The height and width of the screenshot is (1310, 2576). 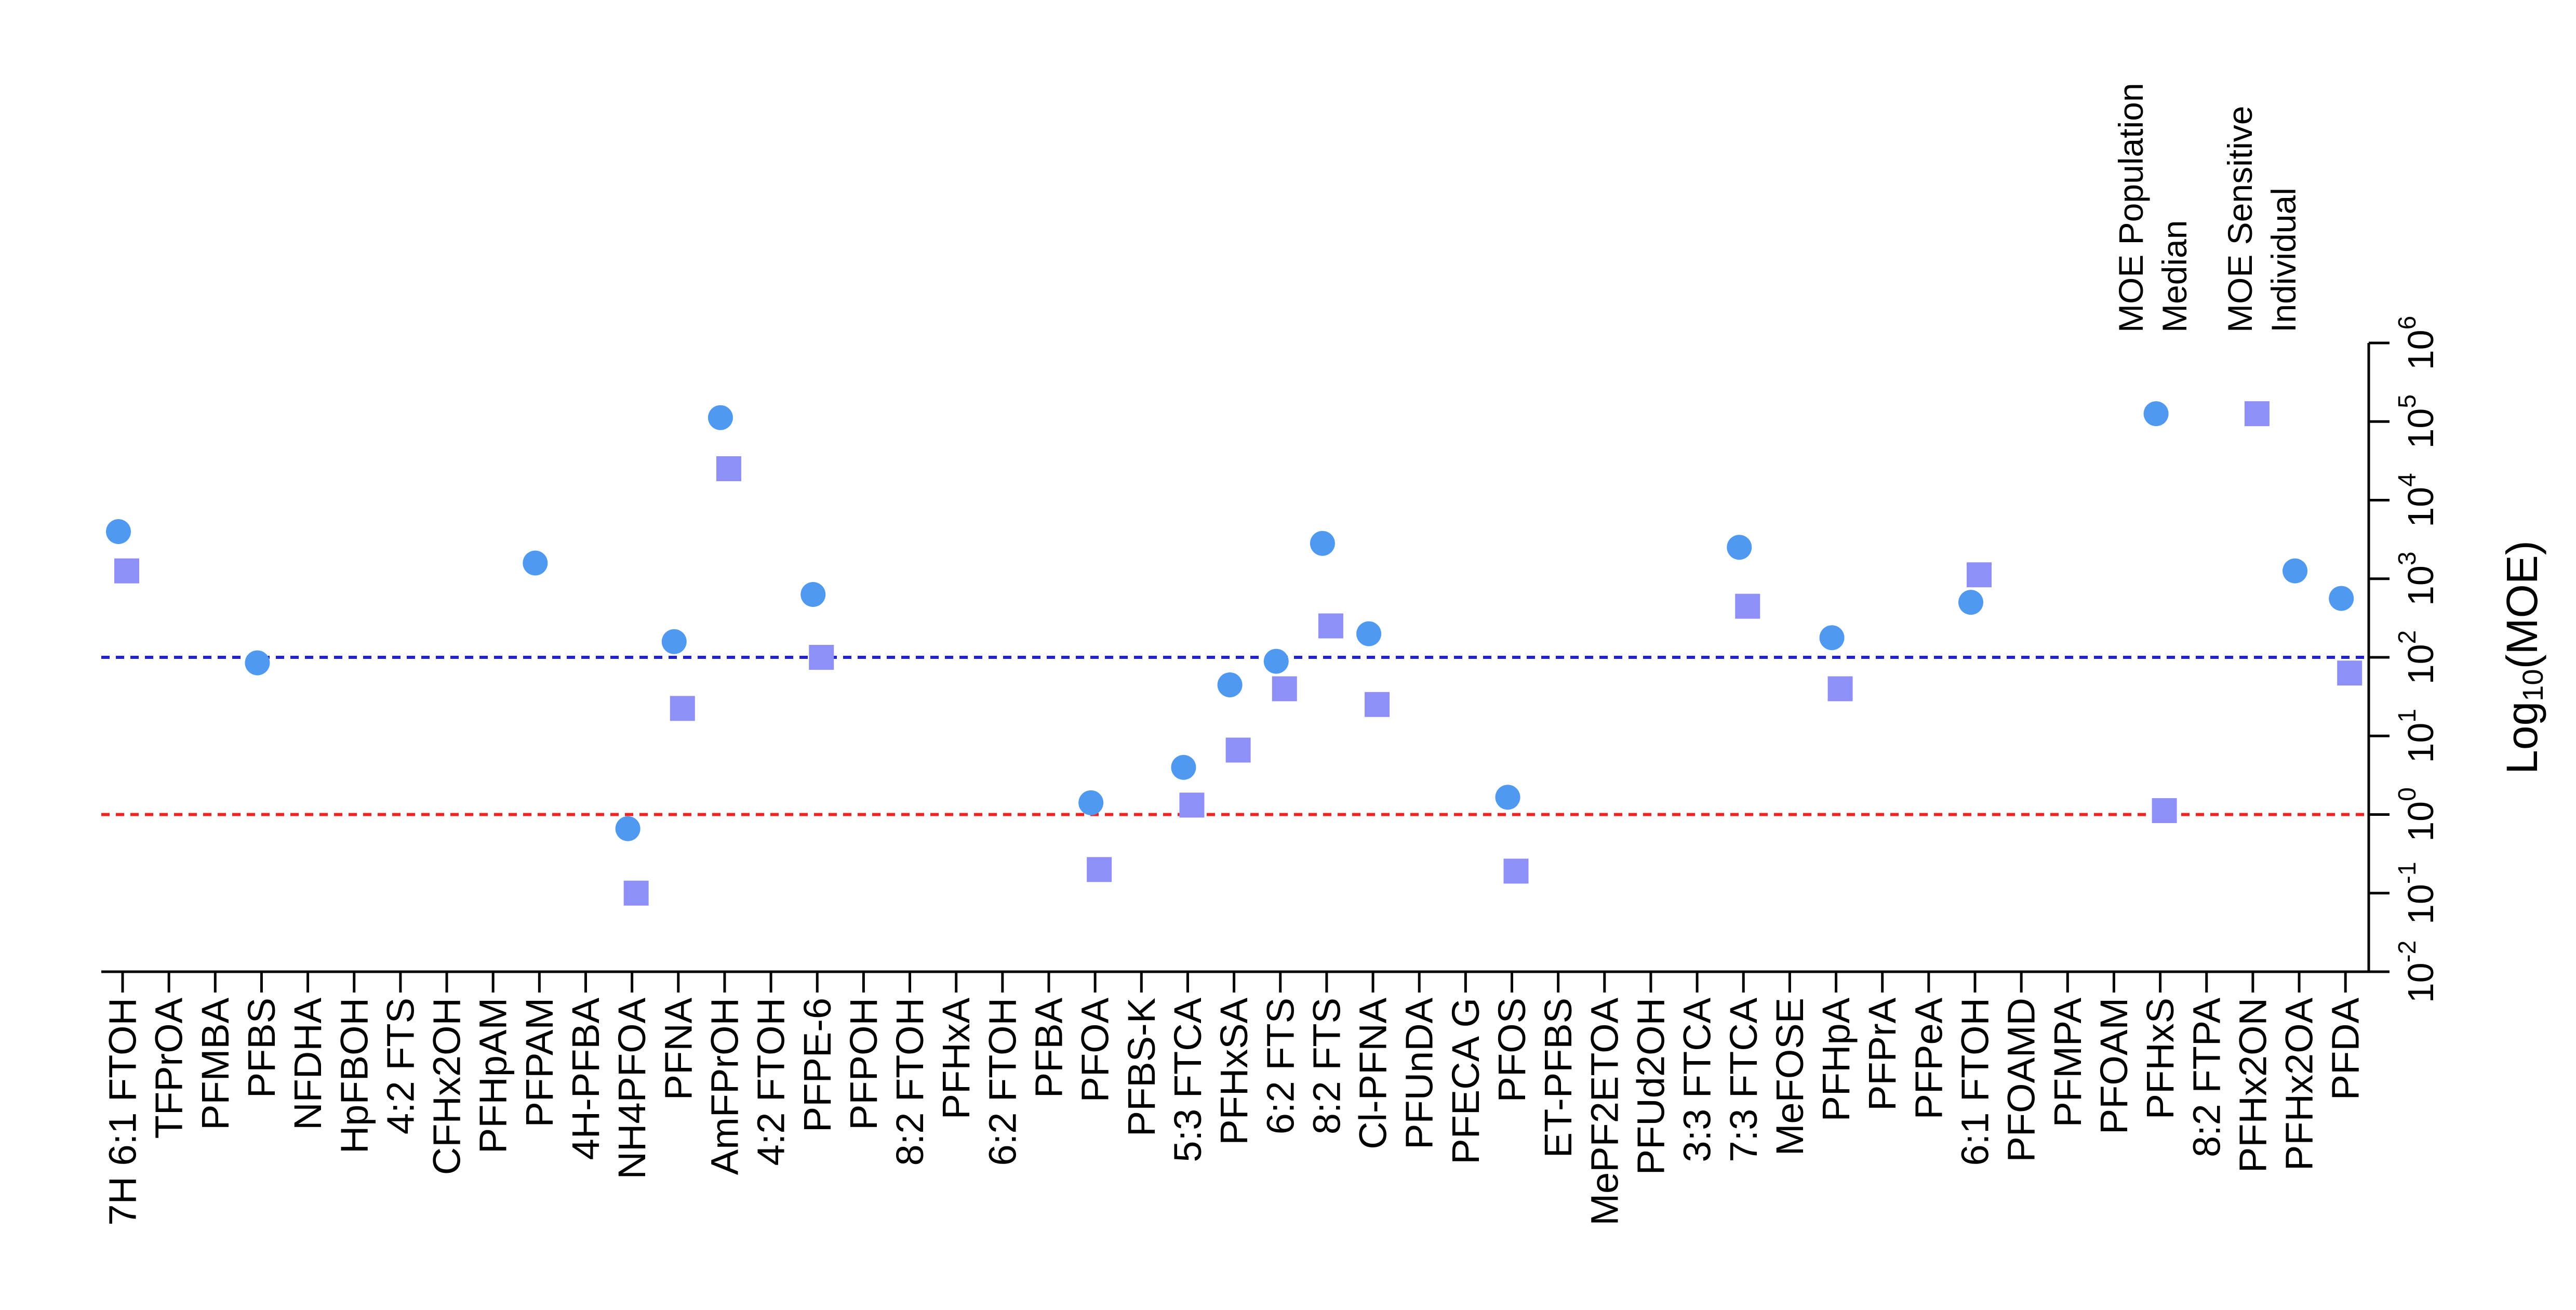 What do you see at coordinates (1697, 1079) in the screenshot?
I see `x-tick-label: 3:3 FTCA` at bounding box center [1697, 1079].